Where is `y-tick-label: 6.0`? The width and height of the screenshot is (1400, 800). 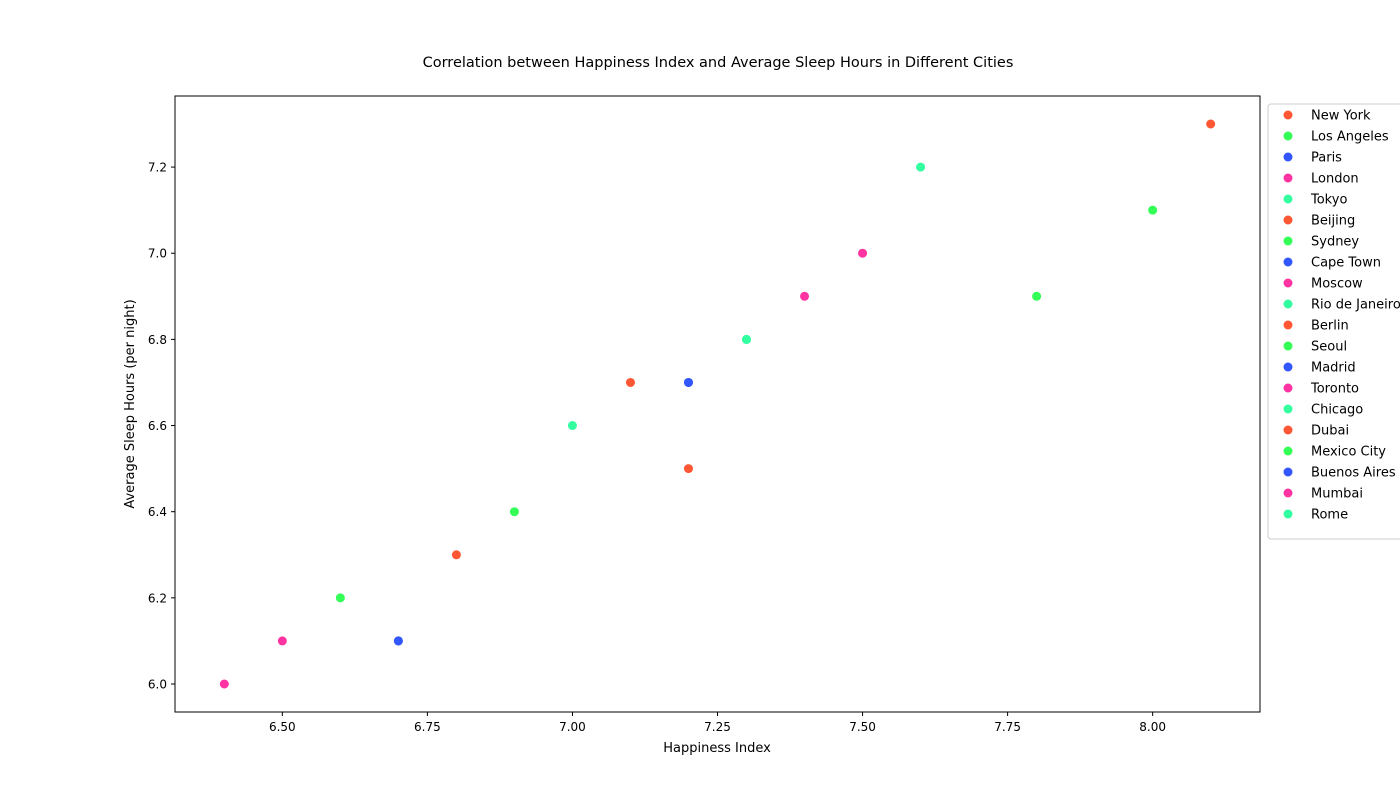 y-tick-label: 6.0 is located at coordinates (157, 685).